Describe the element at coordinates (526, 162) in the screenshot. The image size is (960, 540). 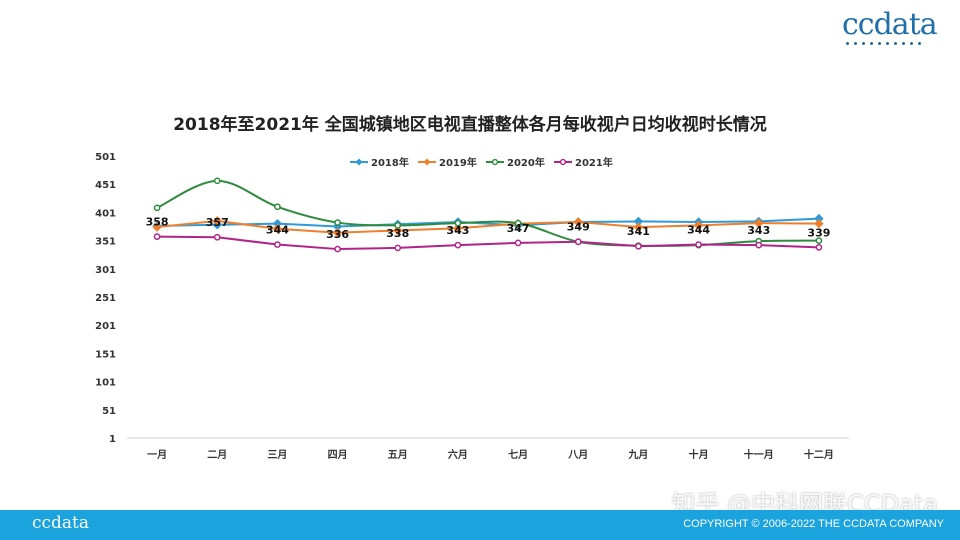
I see `legend-label: 2020年` at that location.